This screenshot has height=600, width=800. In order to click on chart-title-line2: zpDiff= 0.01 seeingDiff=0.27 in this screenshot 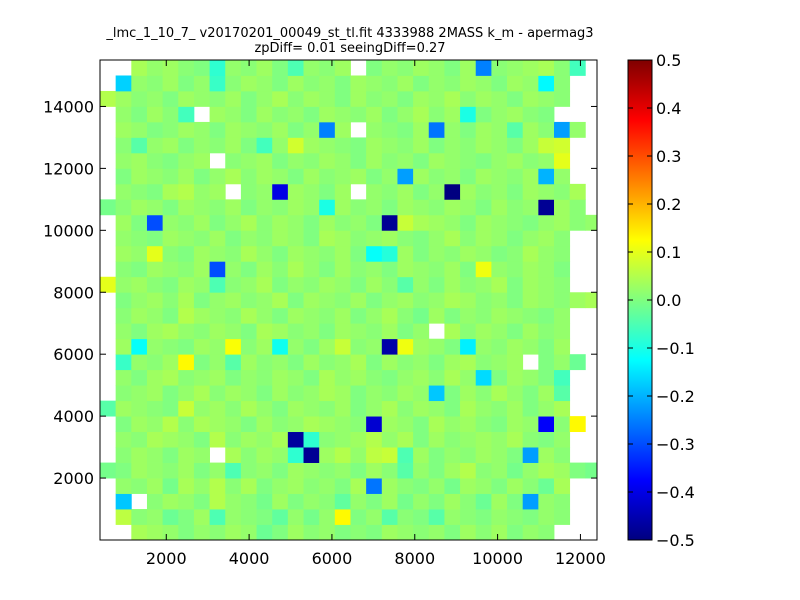, I will do `click(349, 48)`.